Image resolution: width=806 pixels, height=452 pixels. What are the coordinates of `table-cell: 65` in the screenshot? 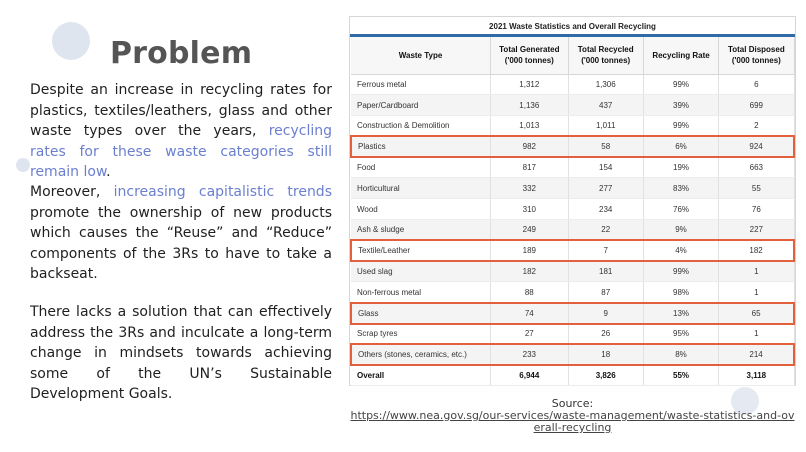 It's located at (757, 313).